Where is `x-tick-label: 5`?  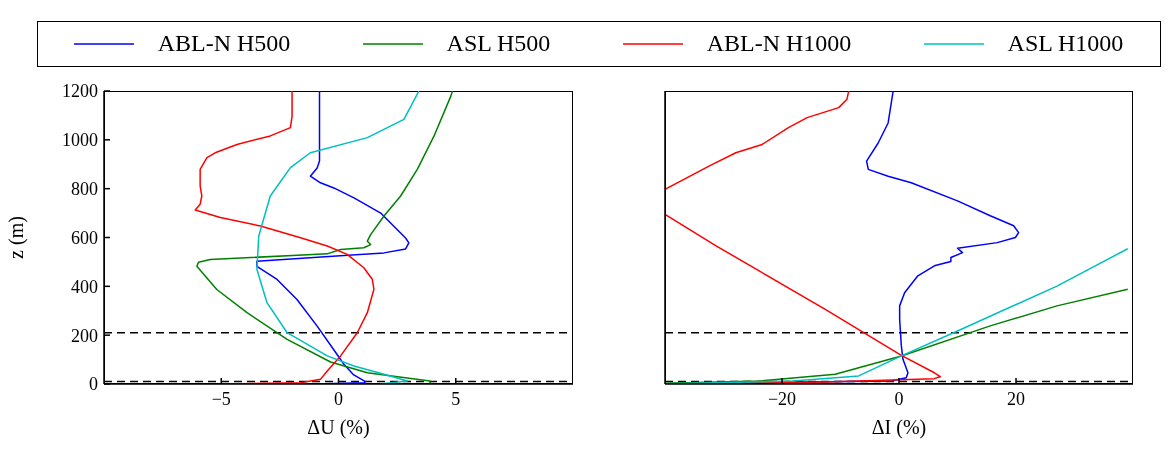 x-tick-label: 5 is located at coordinates (456, 398).